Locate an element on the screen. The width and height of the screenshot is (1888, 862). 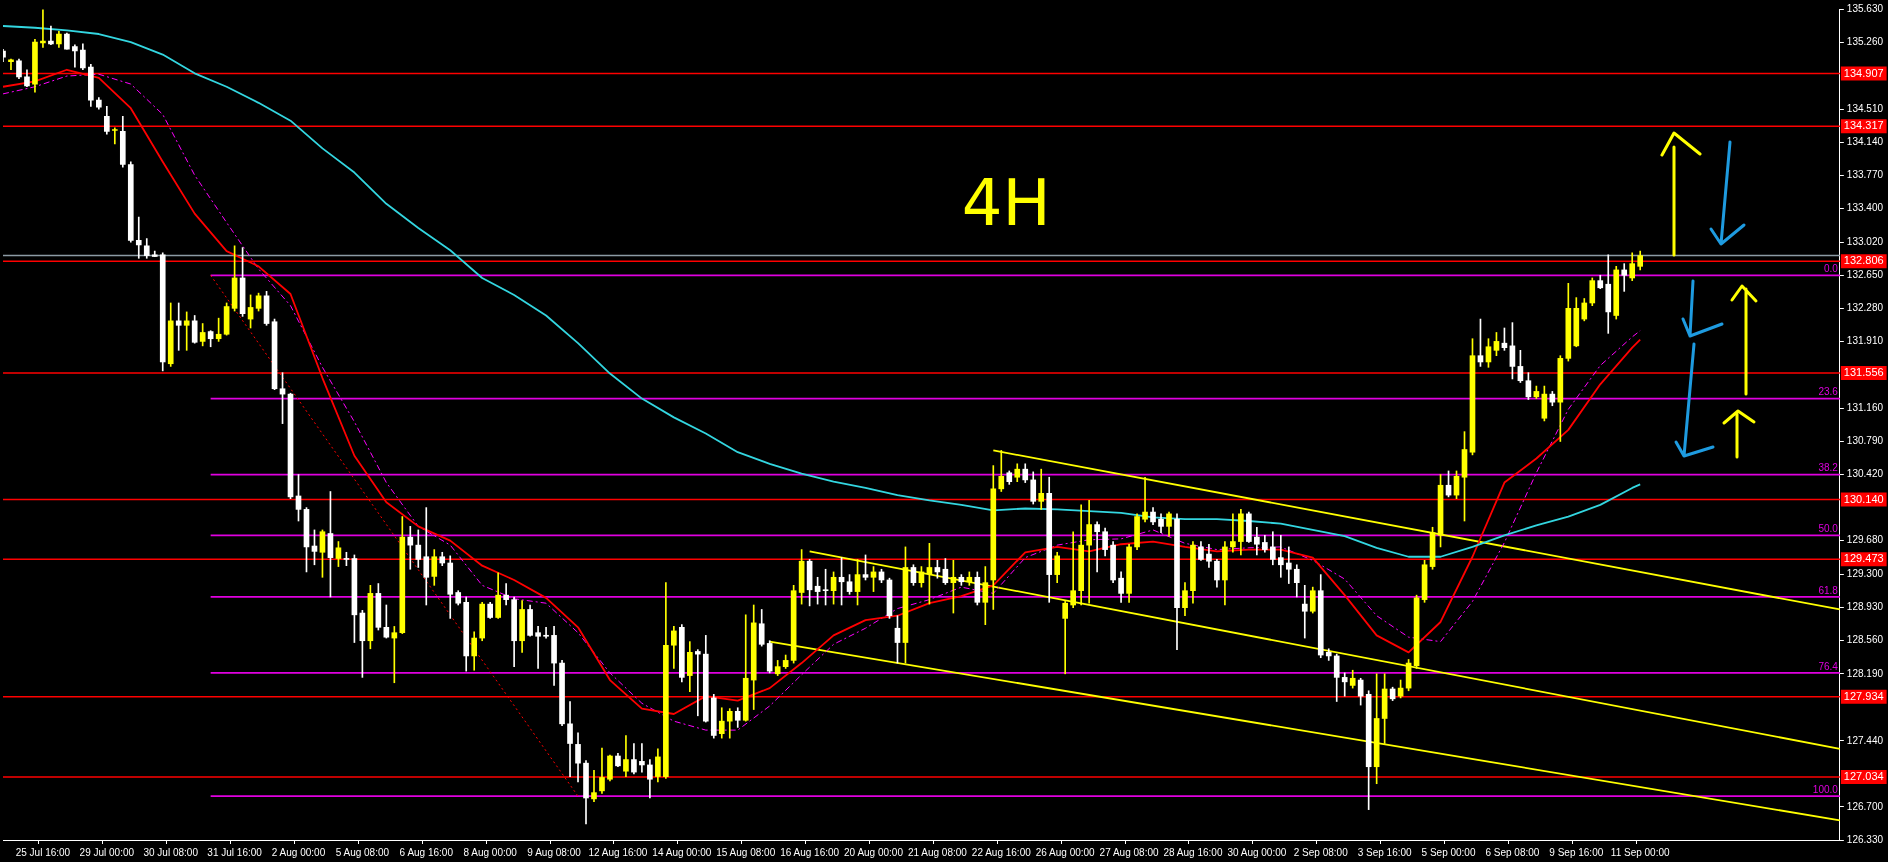
x-tick-label: 2 Aug 00:00 is located at coordinates (298, 852).